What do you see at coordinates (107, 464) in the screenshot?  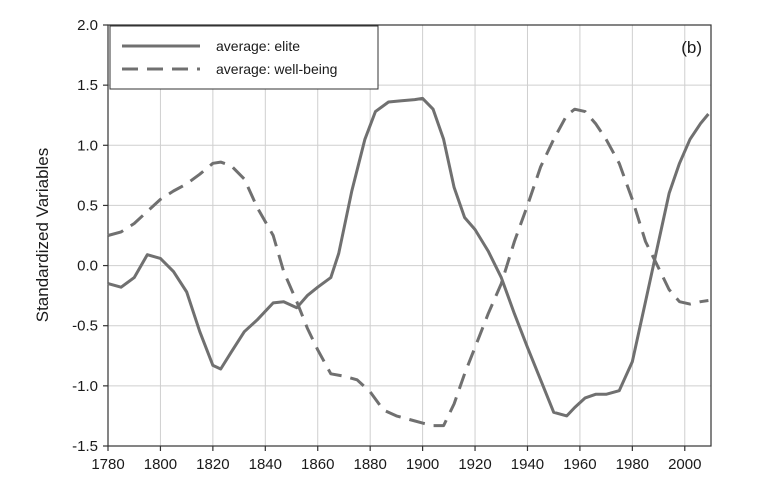 I see `x-tick-label: 1780` at bounding box center [107, 464].